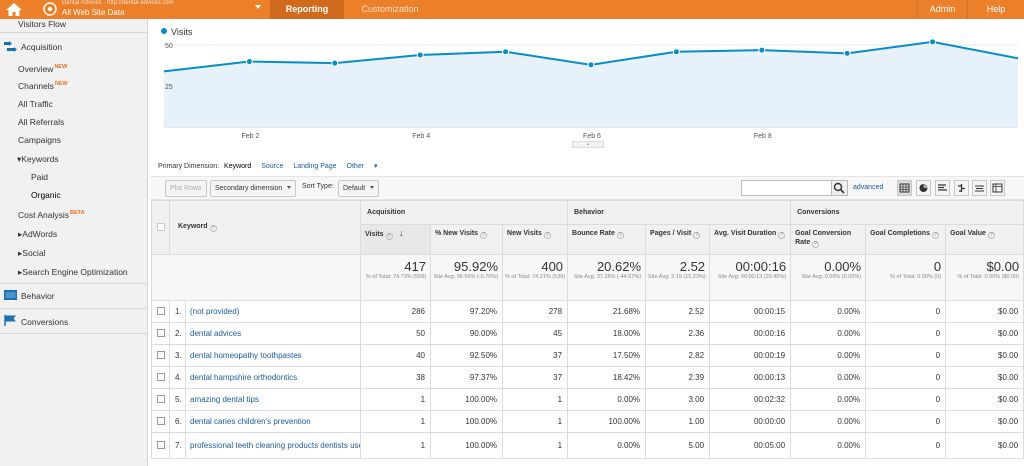 The width and height of the screenshot is (1024, 466). I want to click on sidebar-item-campaigns: Campaigns, so click(39, 140).